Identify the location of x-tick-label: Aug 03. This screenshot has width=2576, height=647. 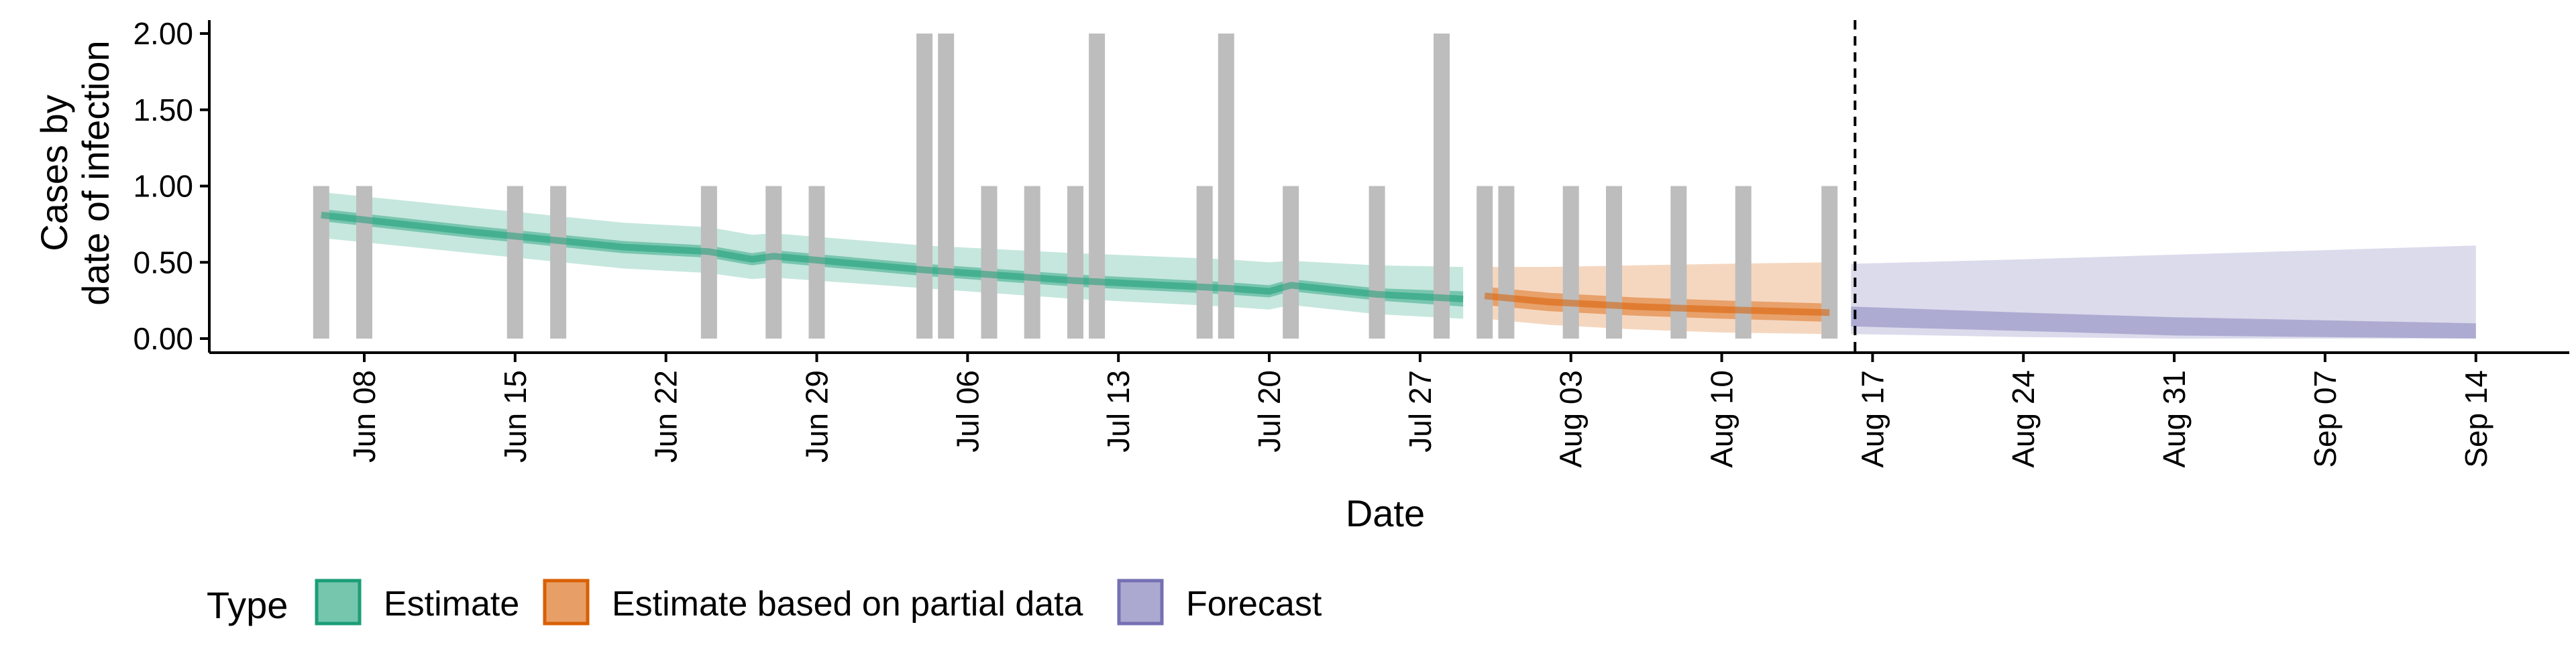
(1571, 419).